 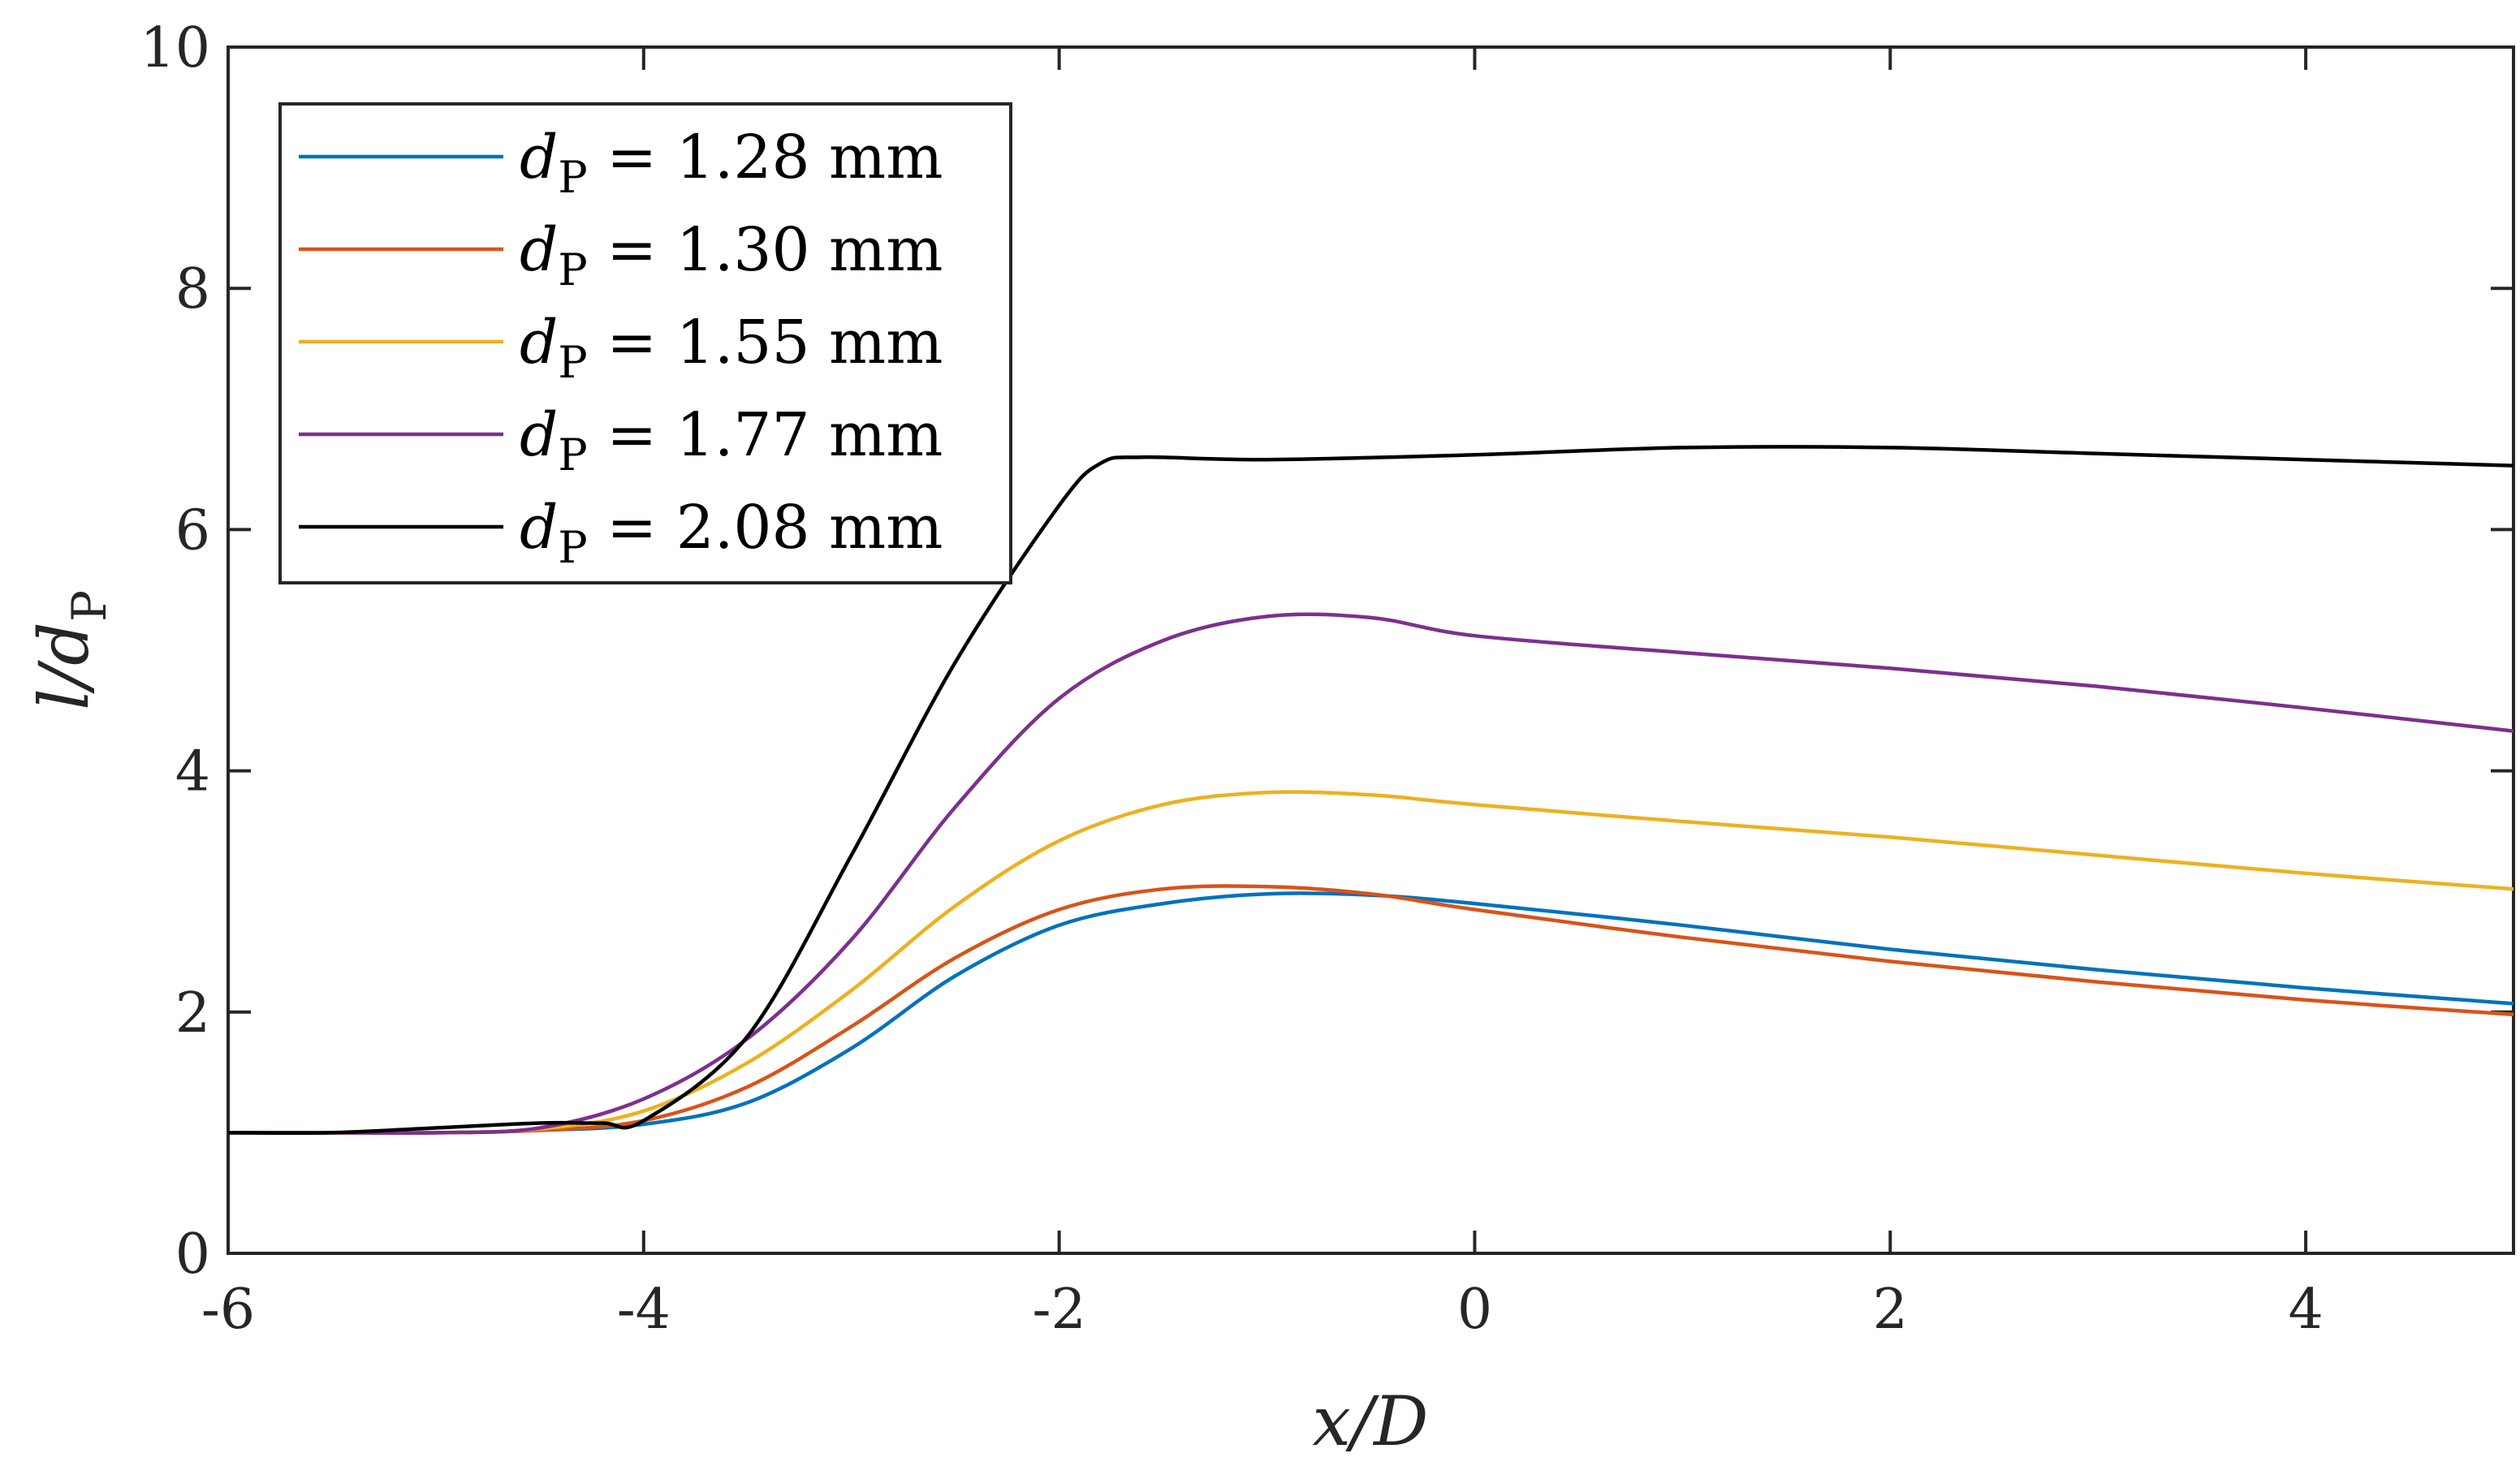 What do you see at coordinates (64, 666) in the screenshot?
I see `y-axis-label-main: l/d` at bounding box center [64, 666].